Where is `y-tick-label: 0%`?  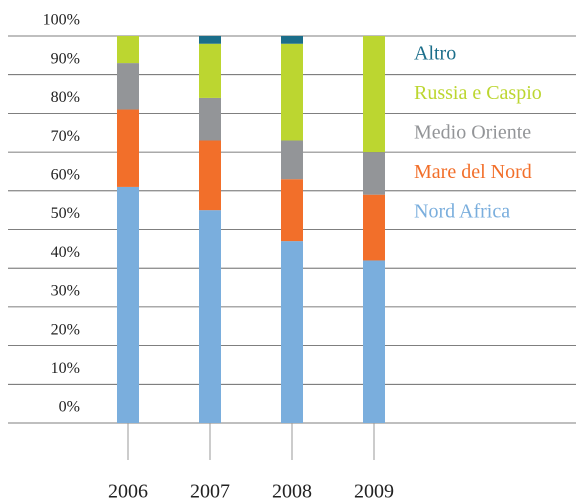 y-tick-label: 0% is located at coordinates (69, 407).